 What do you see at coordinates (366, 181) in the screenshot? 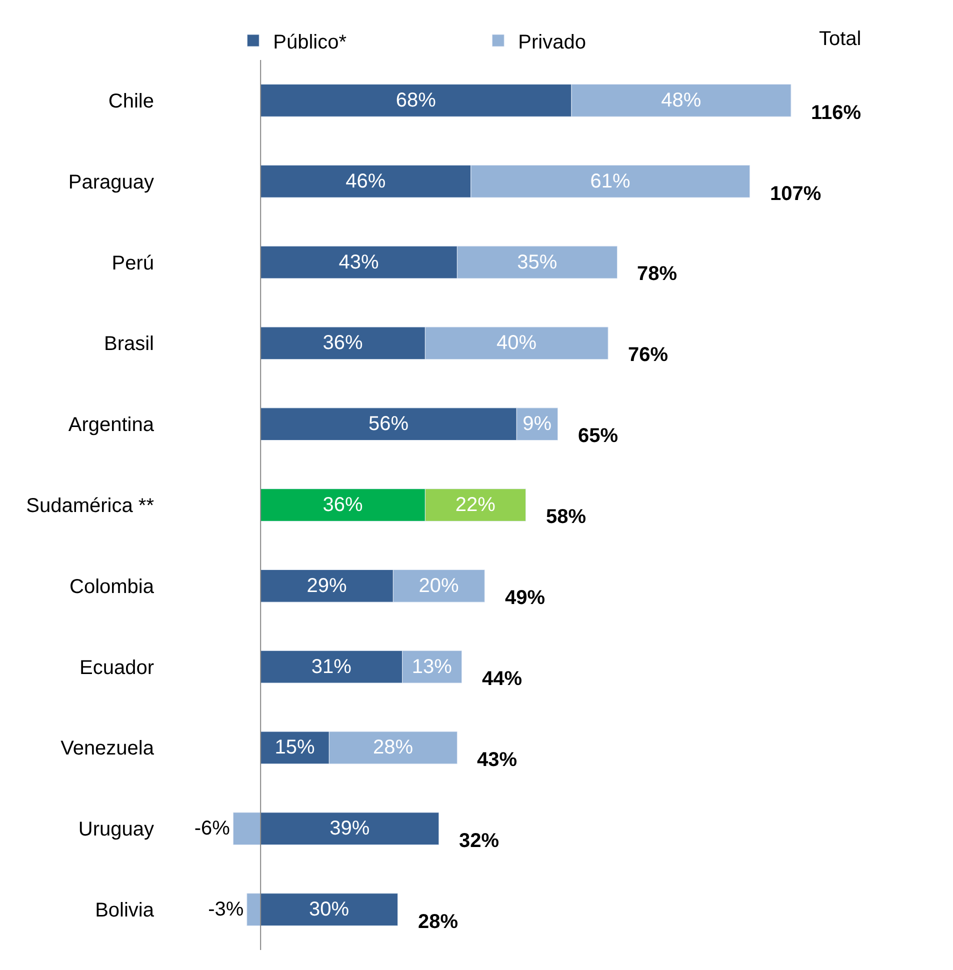
I see `data-label: 46%` at bounding box center [366, 181].